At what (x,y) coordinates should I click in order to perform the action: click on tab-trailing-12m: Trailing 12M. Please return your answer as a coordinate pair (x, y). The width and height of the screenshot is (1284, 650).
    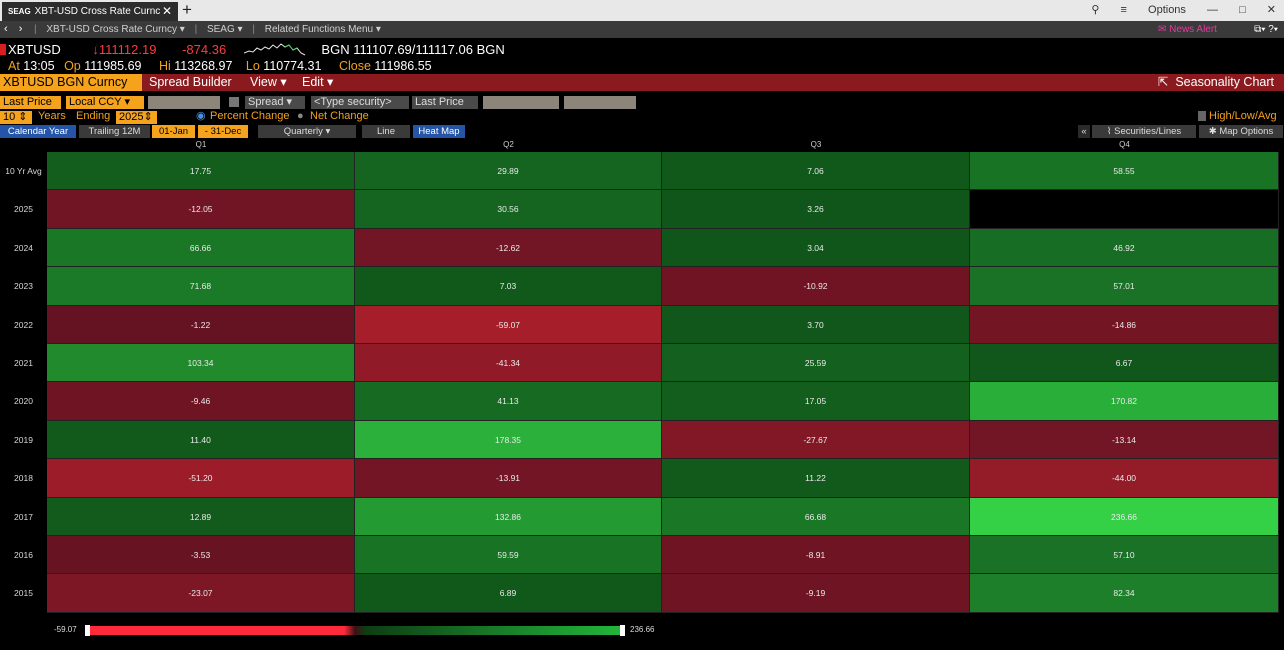
    Looking at the image, I should click on (114, 131).